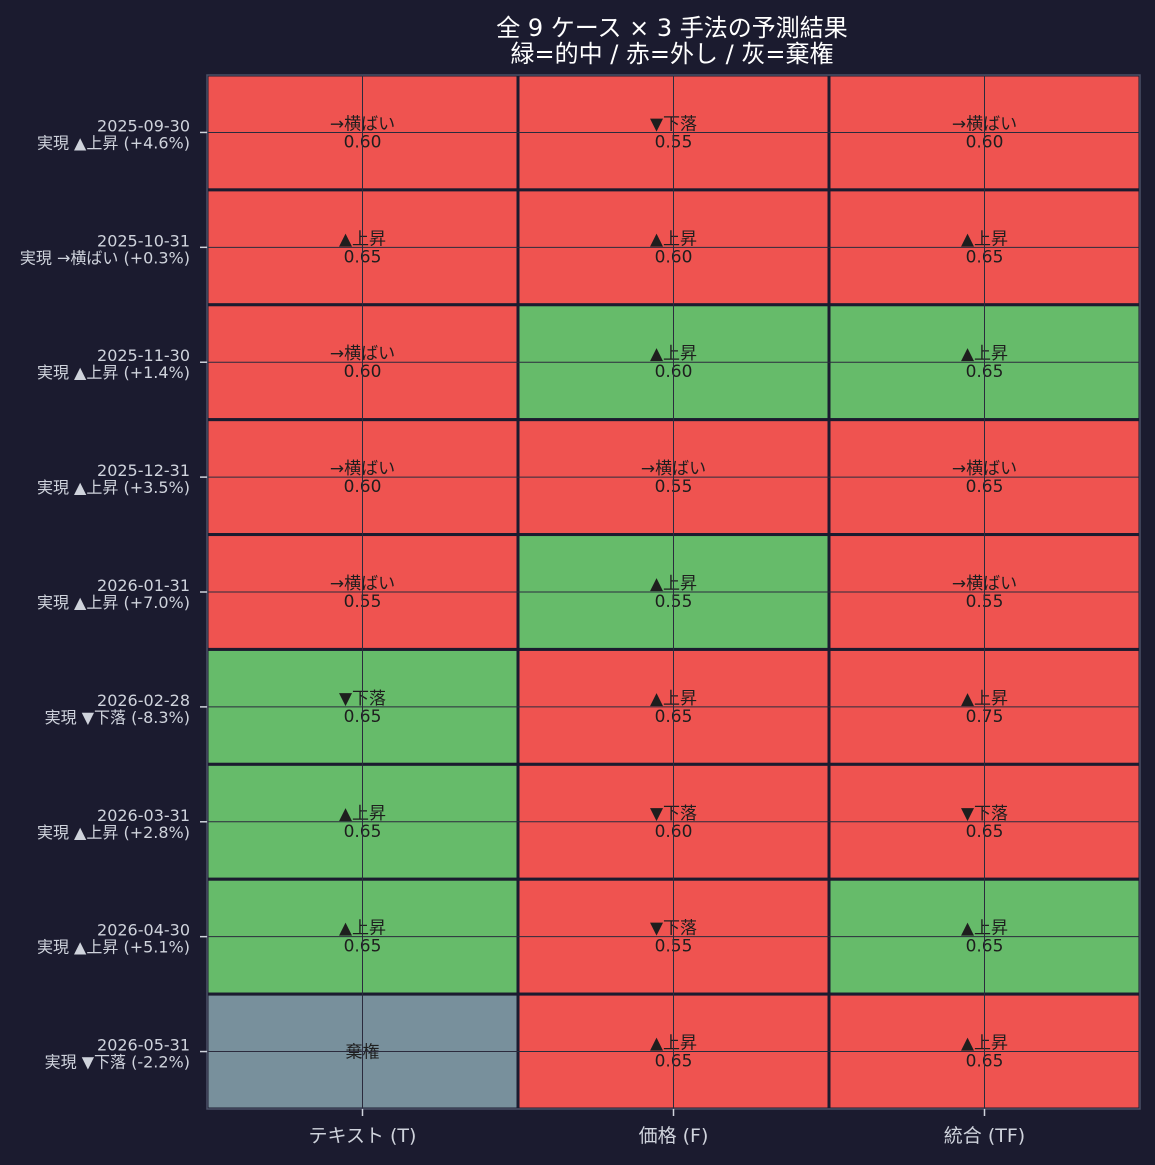 This screenshot has width=1155, height=1165. Describe the element at coordinates (117, 717) in the screenshot. I see `y-tick-actual-label: 実現 ▼下落 (-8.3%)` at that location.